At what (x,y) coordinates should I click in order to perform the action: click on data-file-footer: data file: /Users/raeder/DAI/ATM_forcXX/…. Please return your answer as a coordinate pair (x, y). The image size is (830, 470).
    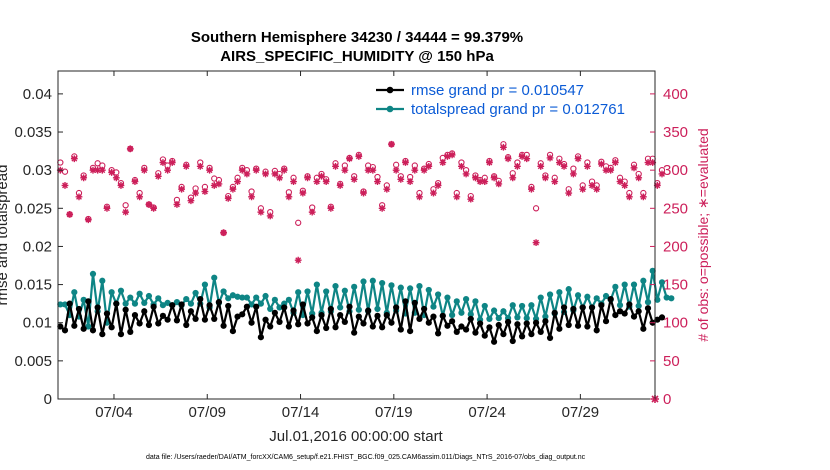
    Looking at the image, I should click on (366, 457).